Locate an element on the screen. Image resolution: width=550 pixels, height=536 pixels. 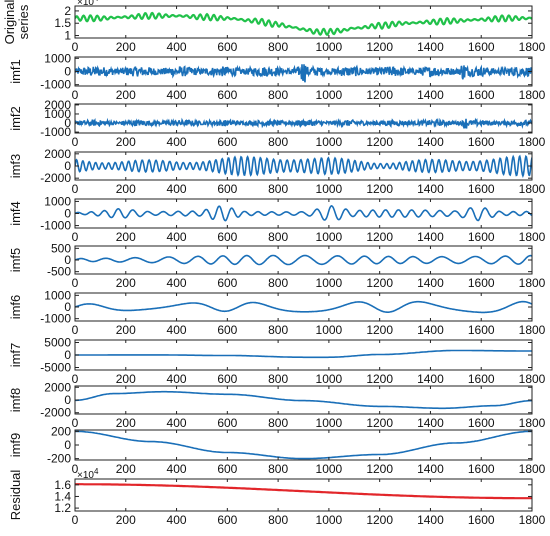
panel-imf2-frame is located at coordinates (303, 118).